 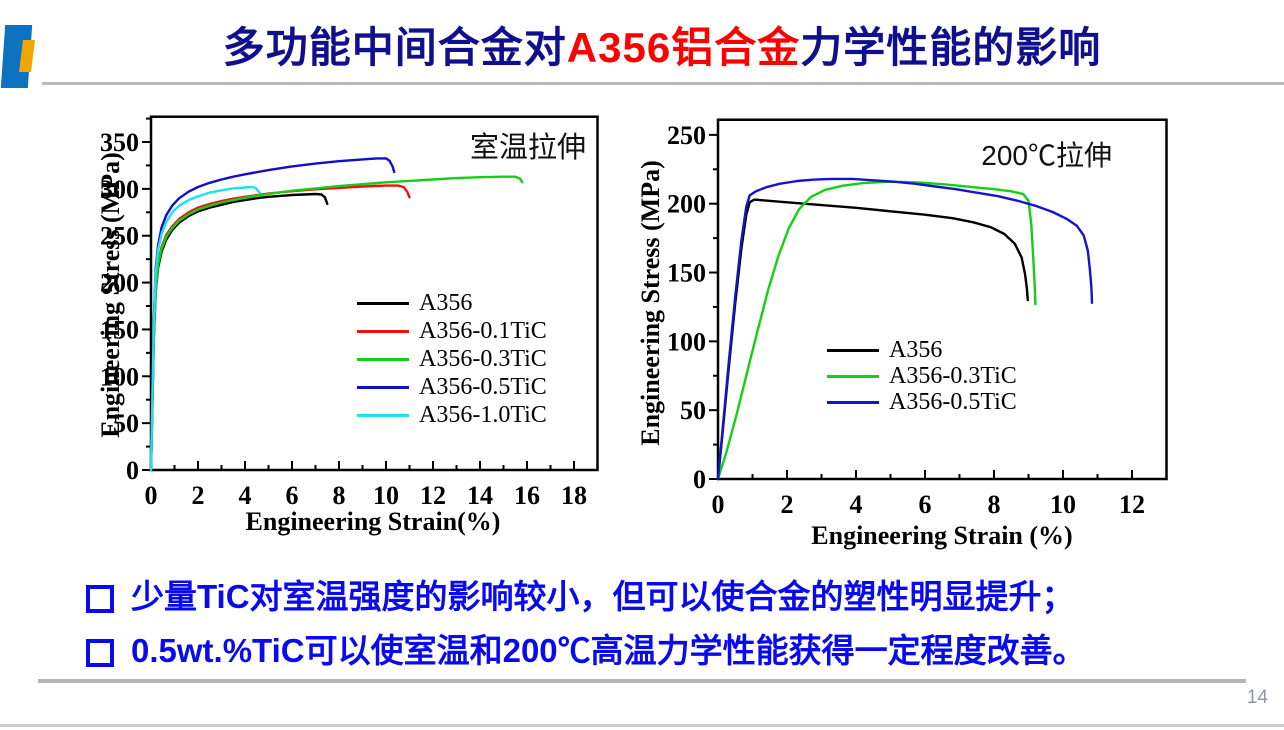 I want to click on right-chart-x-axis-label: Engineering Strain (%), so click(x=942, y=535).